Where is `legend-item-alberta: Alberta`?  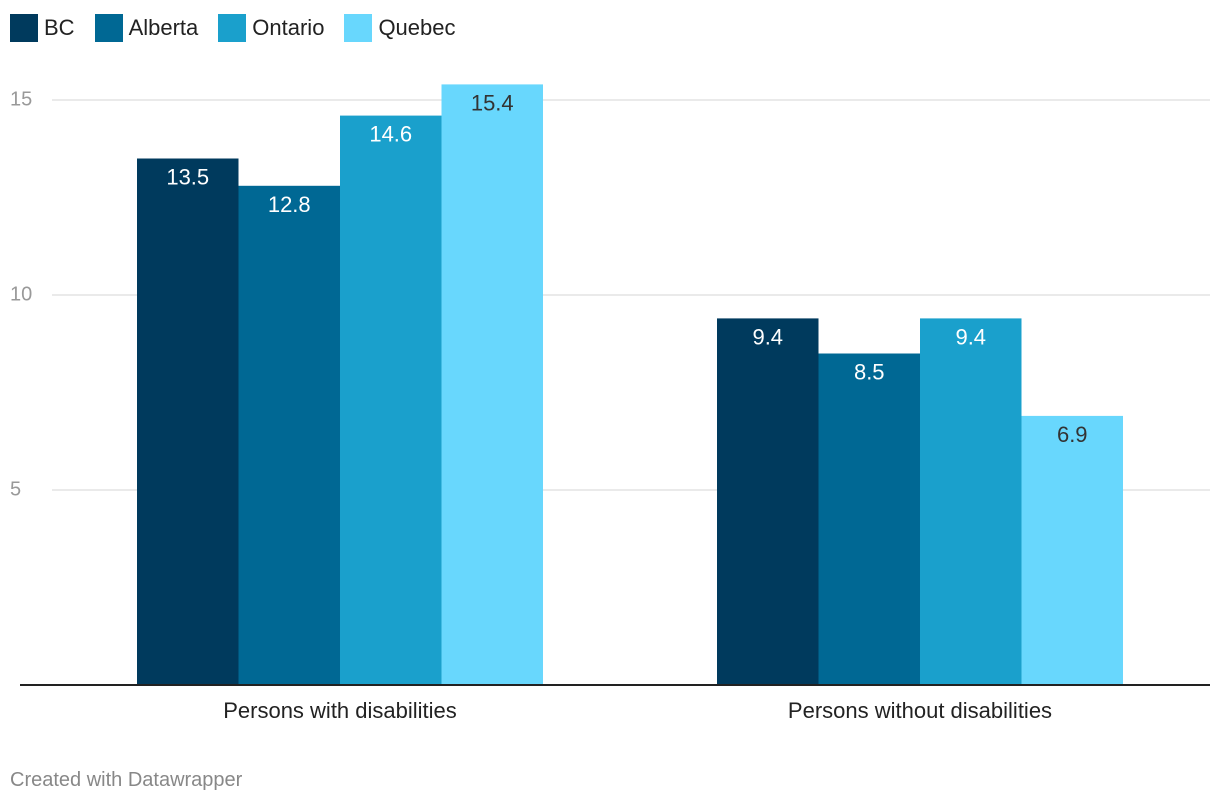 legend-item-alberta: Alberta is located at coordinates (146, 28).